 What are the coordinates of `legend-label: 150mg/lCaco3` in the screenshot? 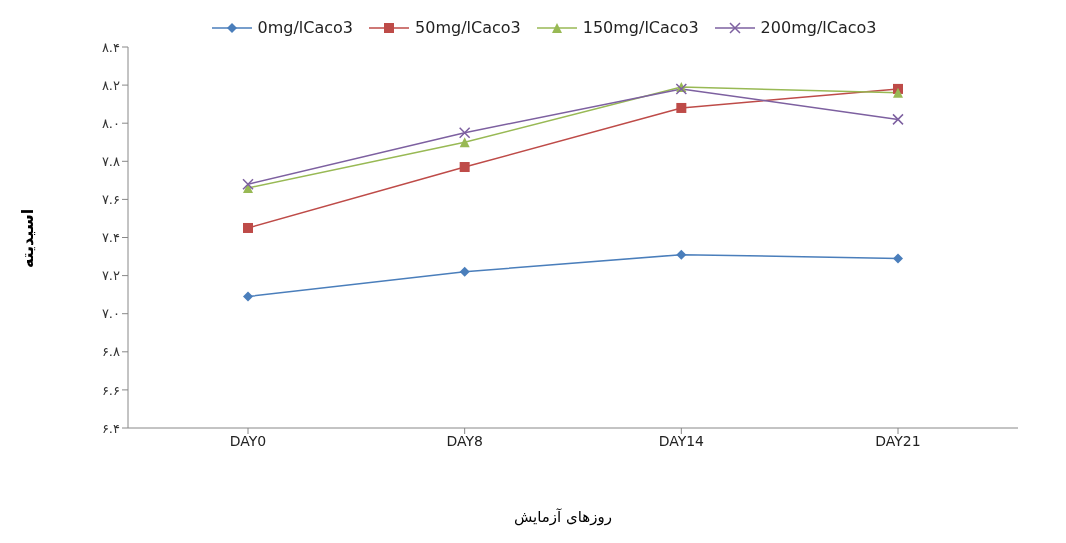 It's located at (640, 27).